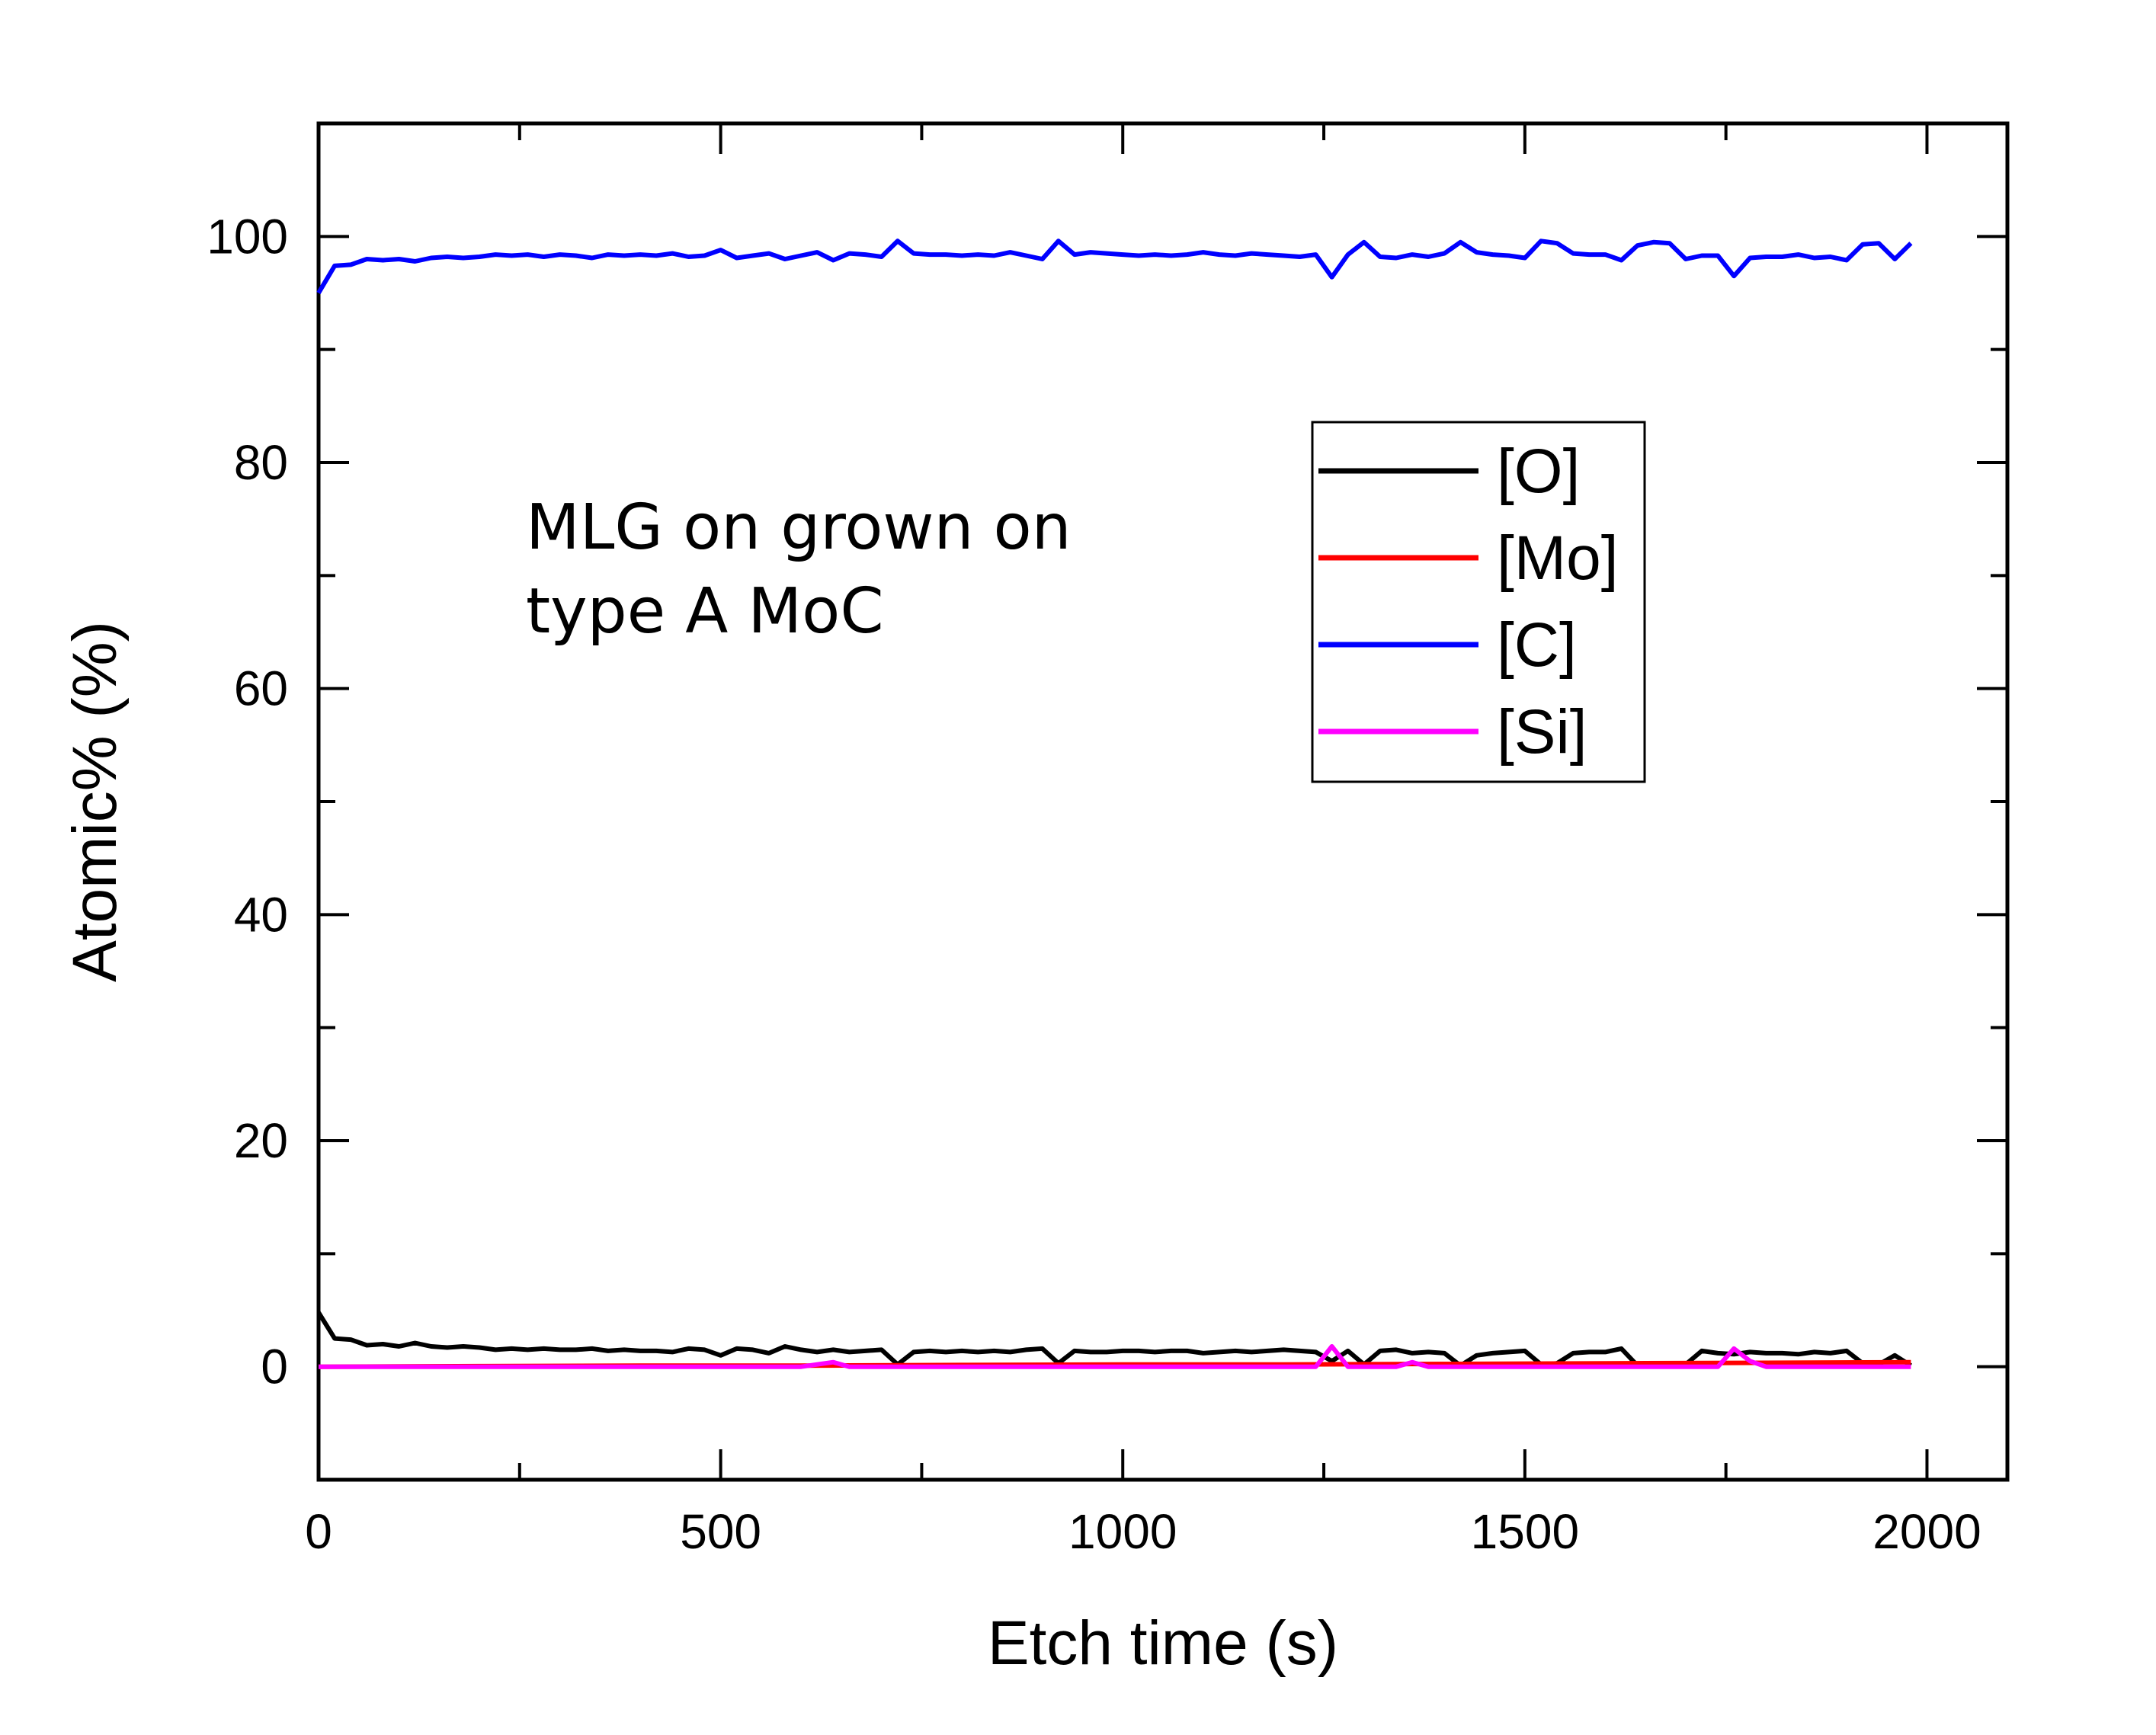 The image size is (2156, 1735). I want to click on series-line-si, so click(1115, 1356).